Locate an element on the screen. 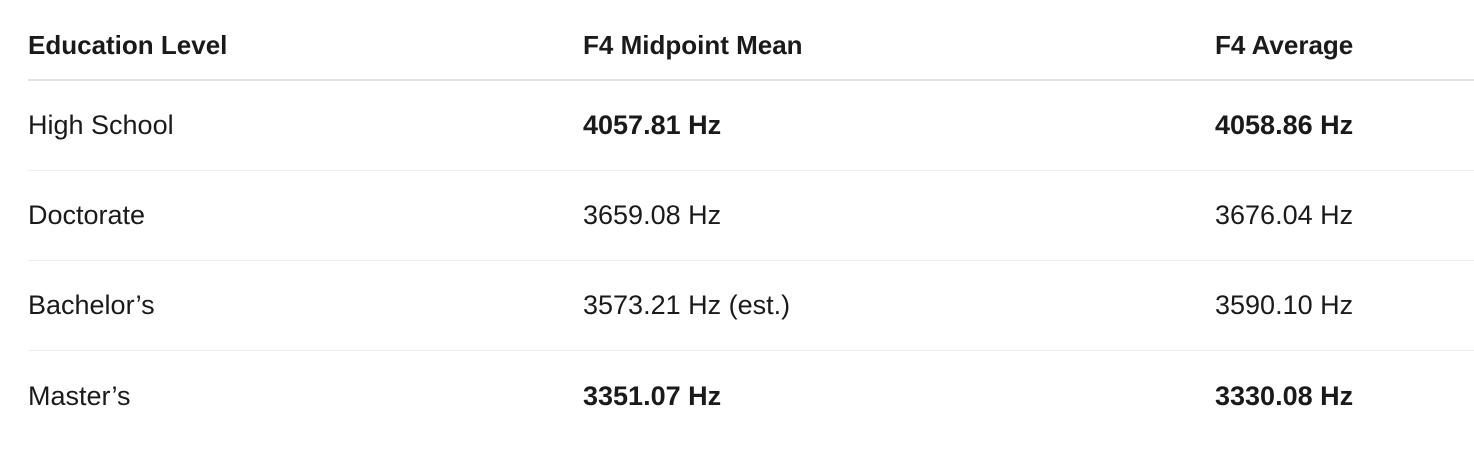  midpoint-mean-cell: 3351.07 Hz is located at coordinates (652, 395).